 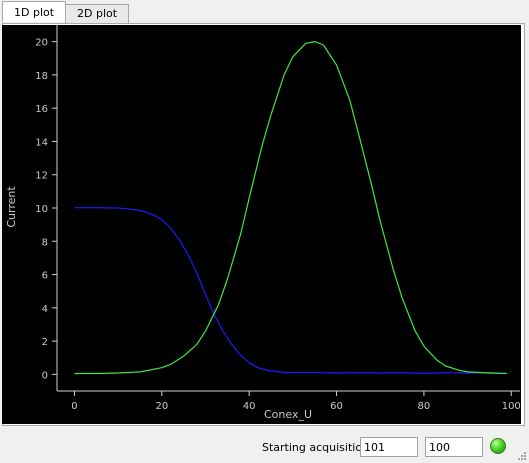 What do you see at coordinates (45, 242) in the screenshot?
I see `y-tick-label: 8` at bounding box center [45, 242].